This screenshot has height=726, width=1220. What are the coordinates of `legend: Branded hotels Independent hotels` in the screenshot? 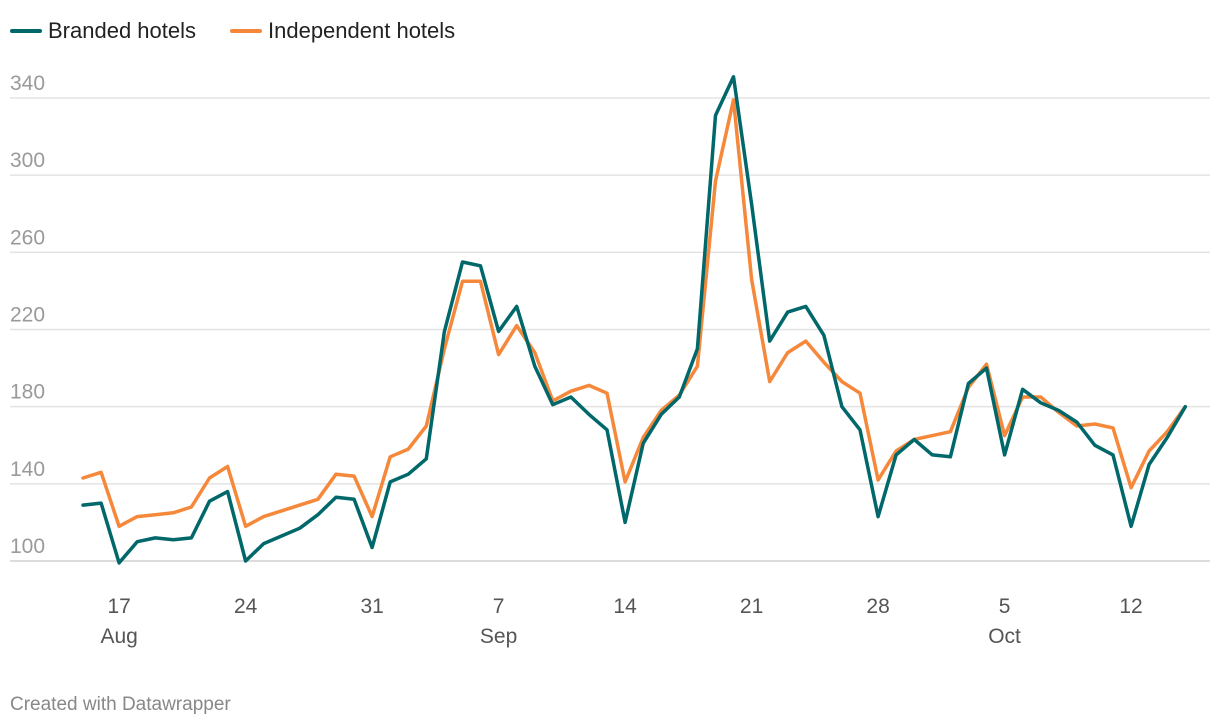 It's located at (232, 30).